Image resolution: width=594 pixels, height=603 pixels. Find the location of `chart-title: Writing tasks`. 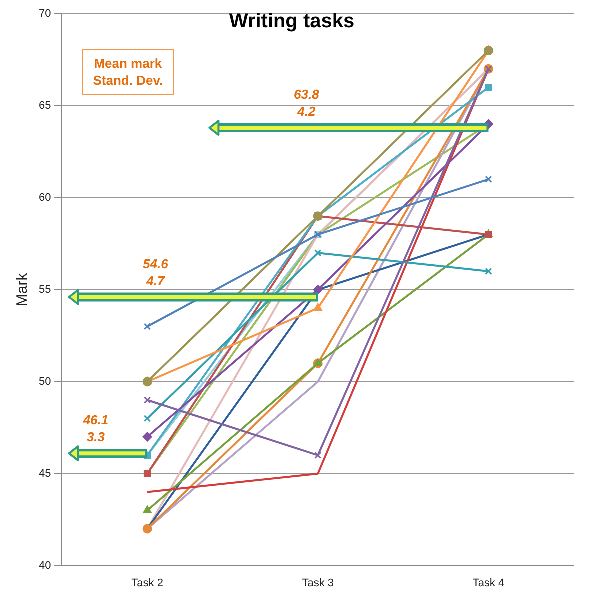

chart-title: Writing tasks is located at coordinates (292, 21).